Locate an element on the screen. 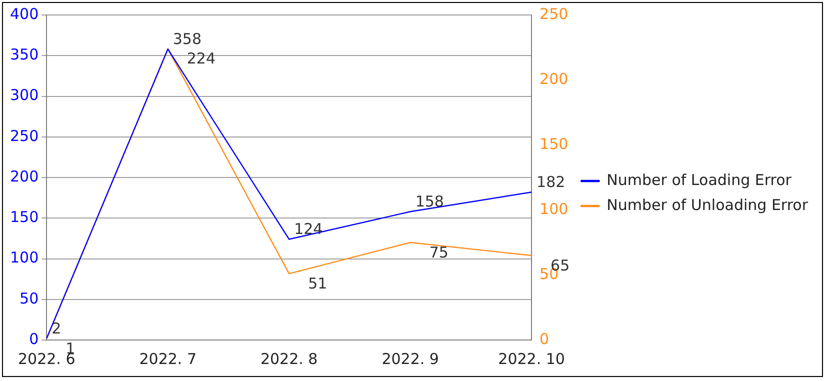  x-tick-label: 2022. 7 is located at coordinates (167, 359).